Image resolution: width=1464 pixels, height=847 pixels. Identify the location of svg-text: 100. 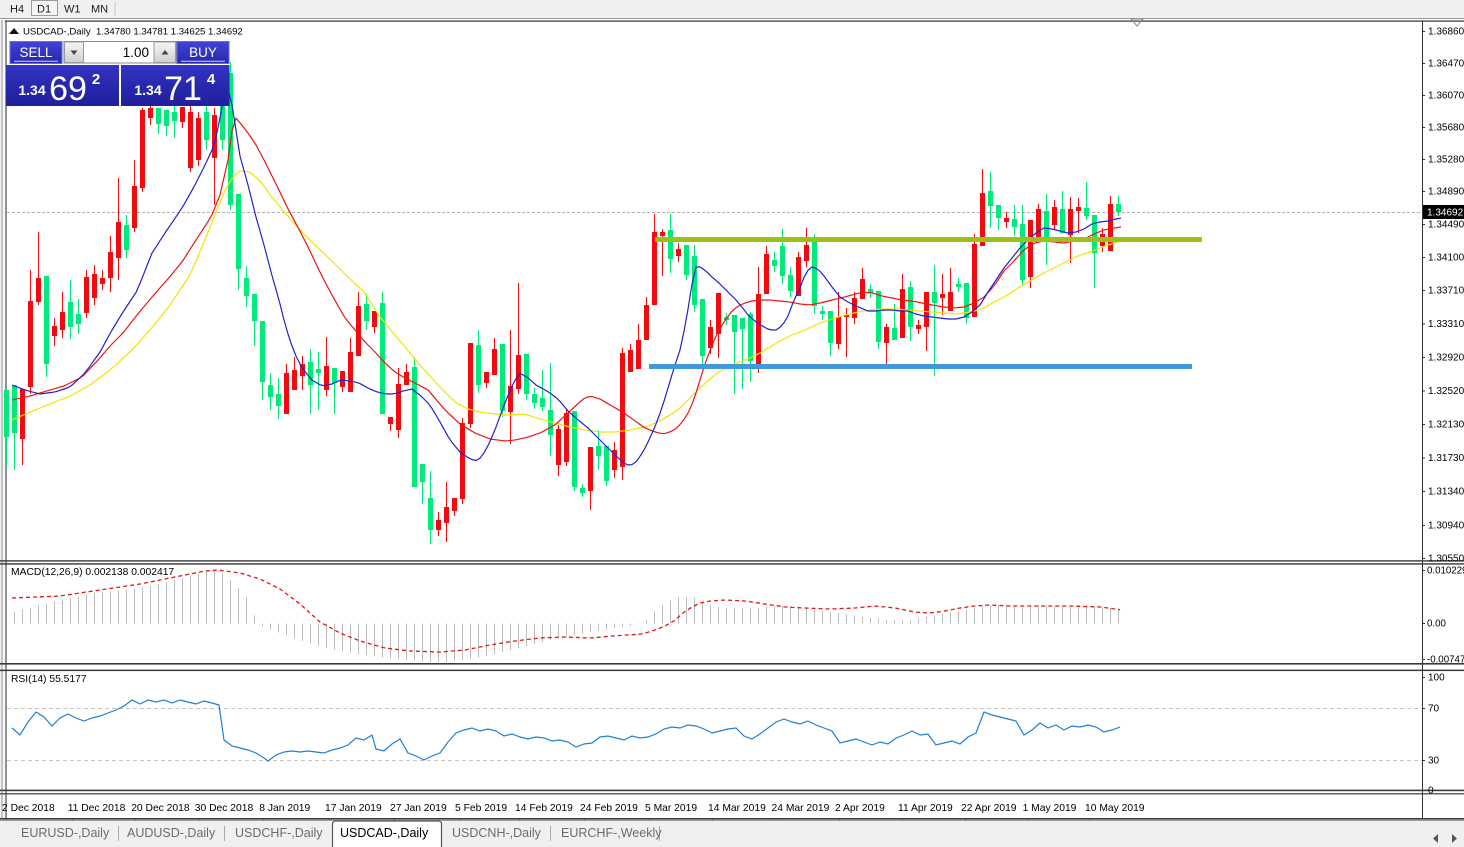
(1436, 678).